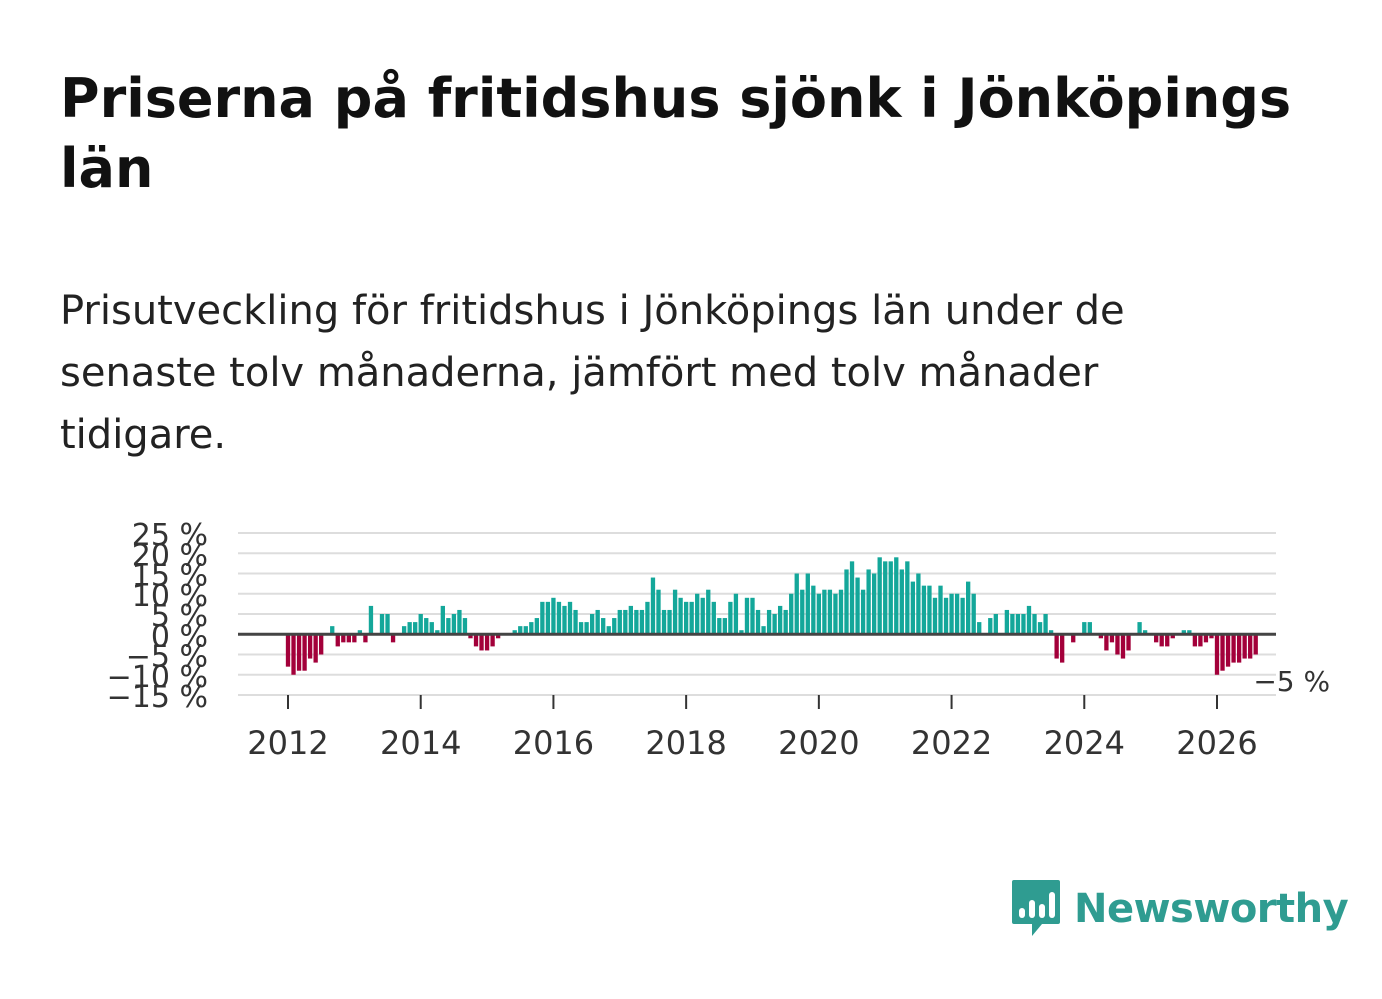 The image size is (1382, 999). What do you see at coordinates (157, 677) in the screenshot?
I see `y-tick-label: −10 %` at bounding box center [157, 677].